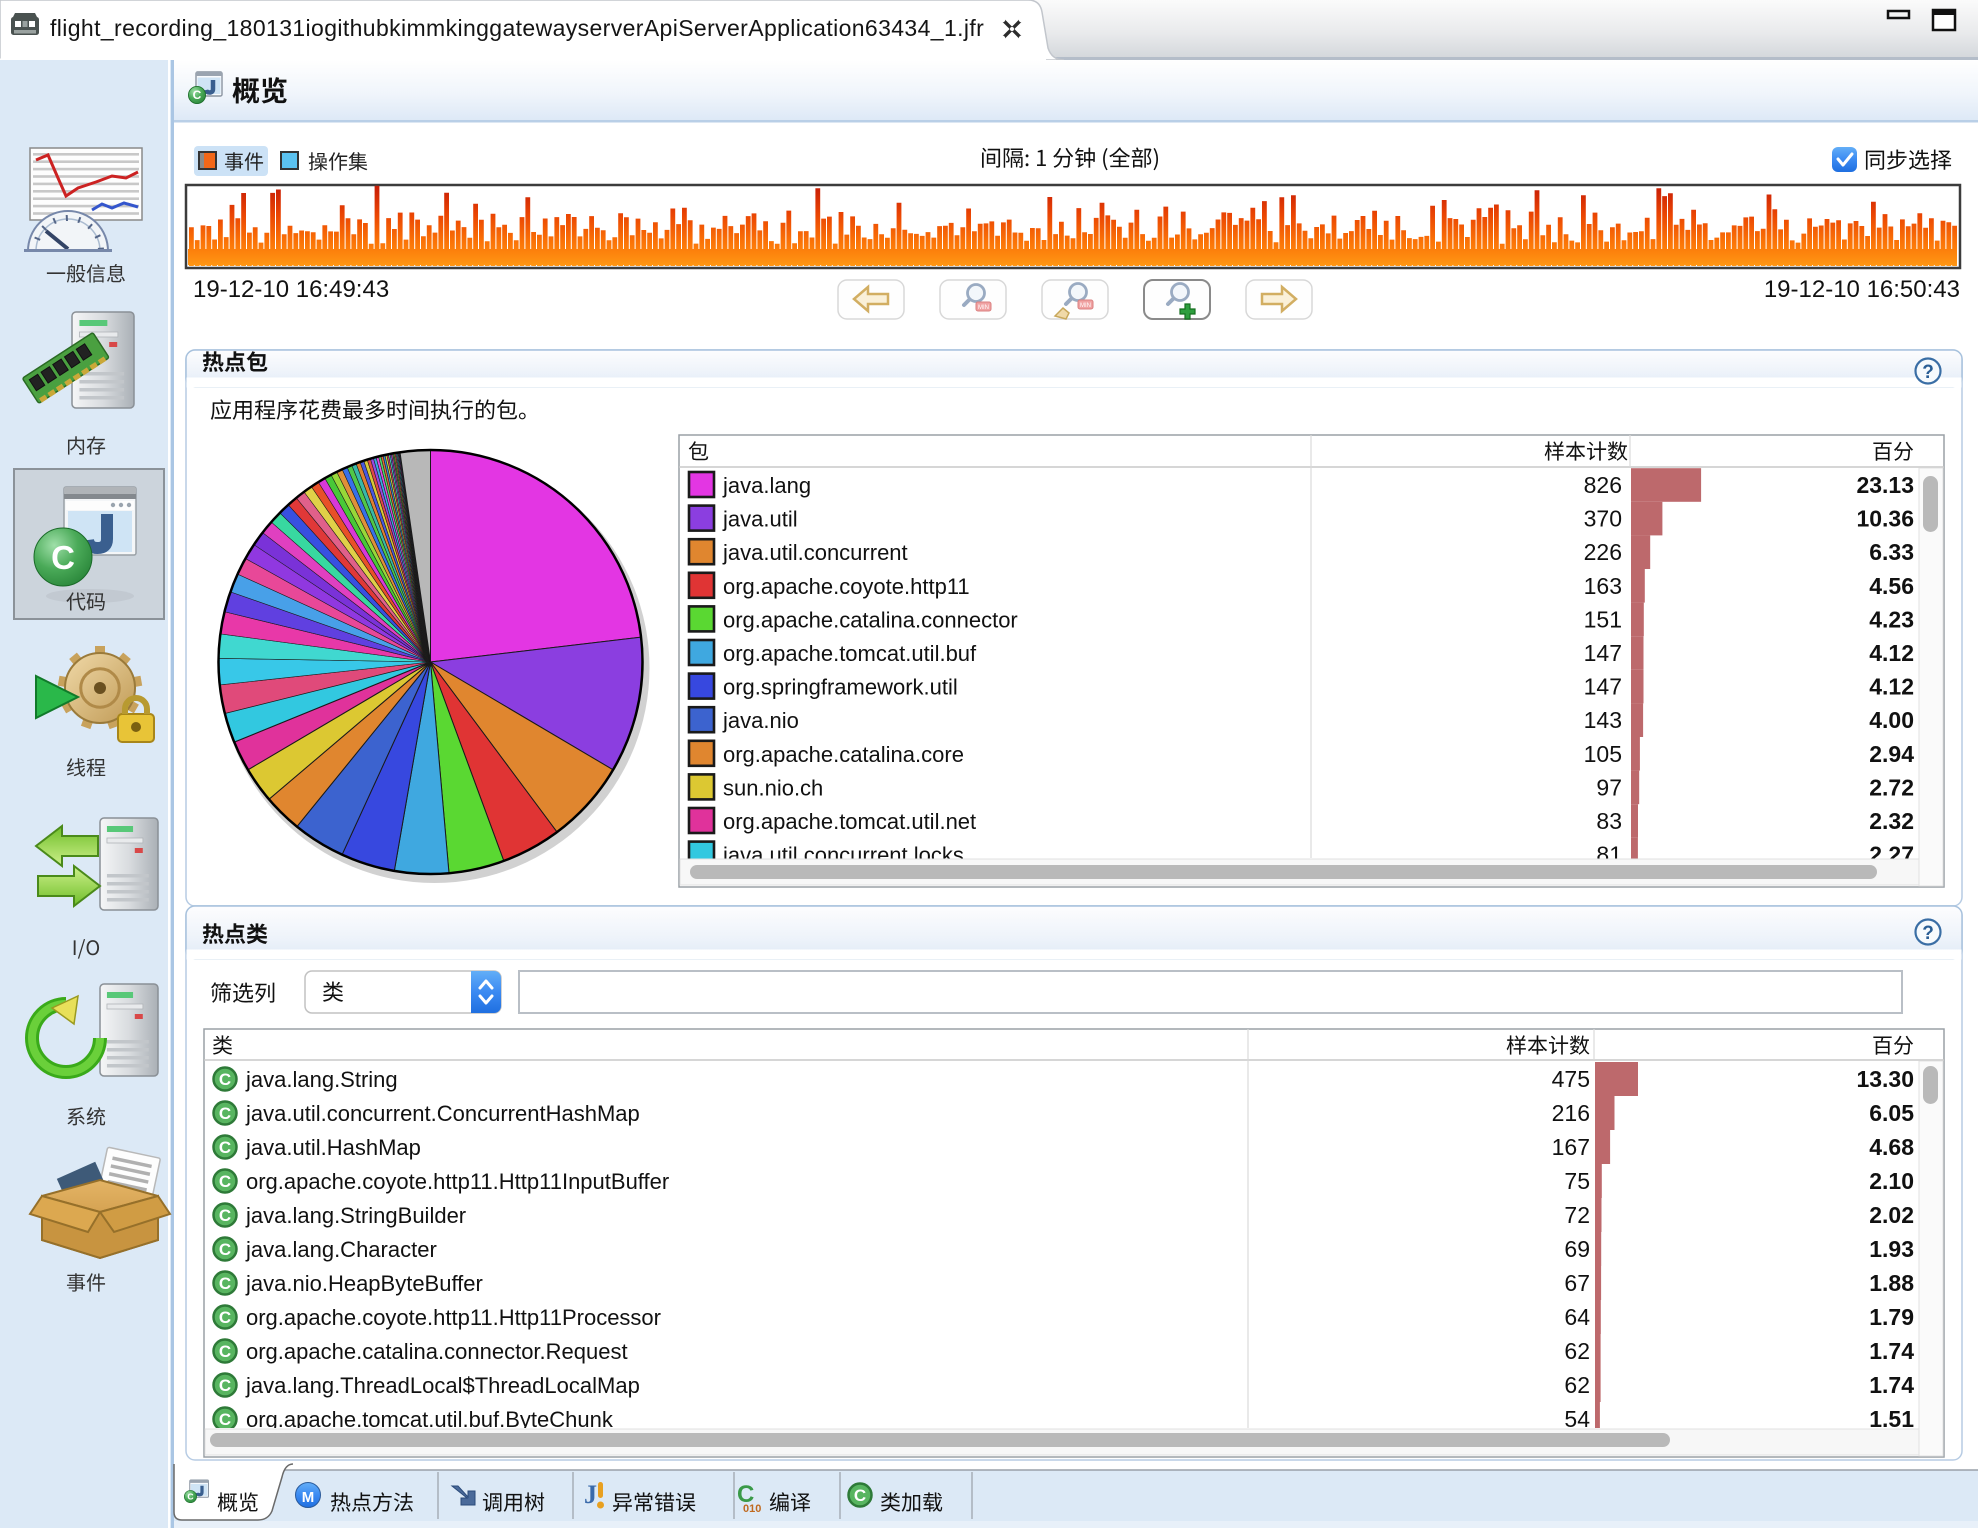 This screenshot has width=1978, height=1528. Describe the element at coordinates (1891, 1317) in the screenshot. I see `svg-text: 1.79` at that location.